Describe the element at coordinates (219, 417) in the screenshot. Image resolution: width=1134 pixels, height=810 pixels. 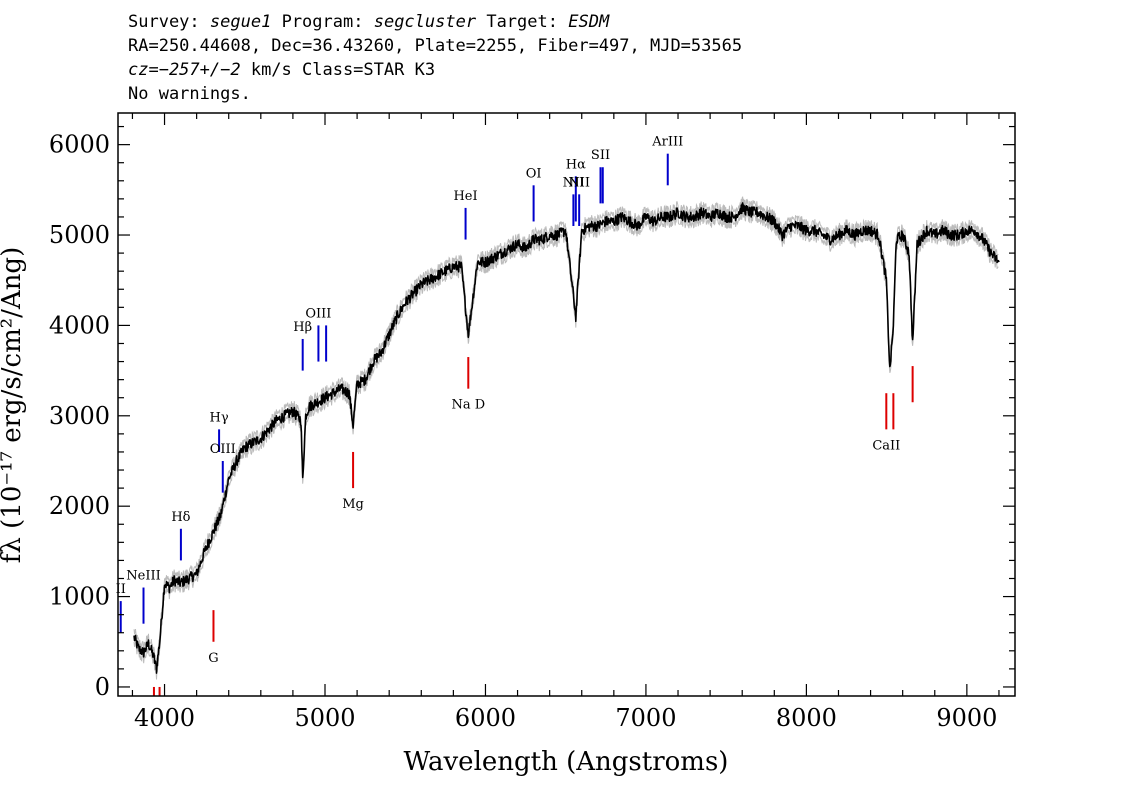
I see `emission-line-label: Hγ` at that location.